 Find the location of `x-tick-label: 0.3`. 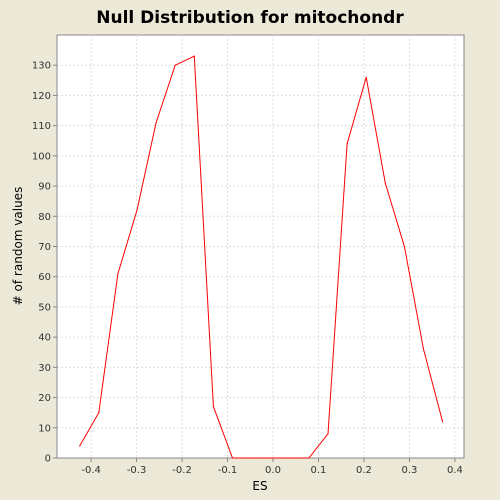

x-tick-label: 0.3 is located at coordinates (409, 470).